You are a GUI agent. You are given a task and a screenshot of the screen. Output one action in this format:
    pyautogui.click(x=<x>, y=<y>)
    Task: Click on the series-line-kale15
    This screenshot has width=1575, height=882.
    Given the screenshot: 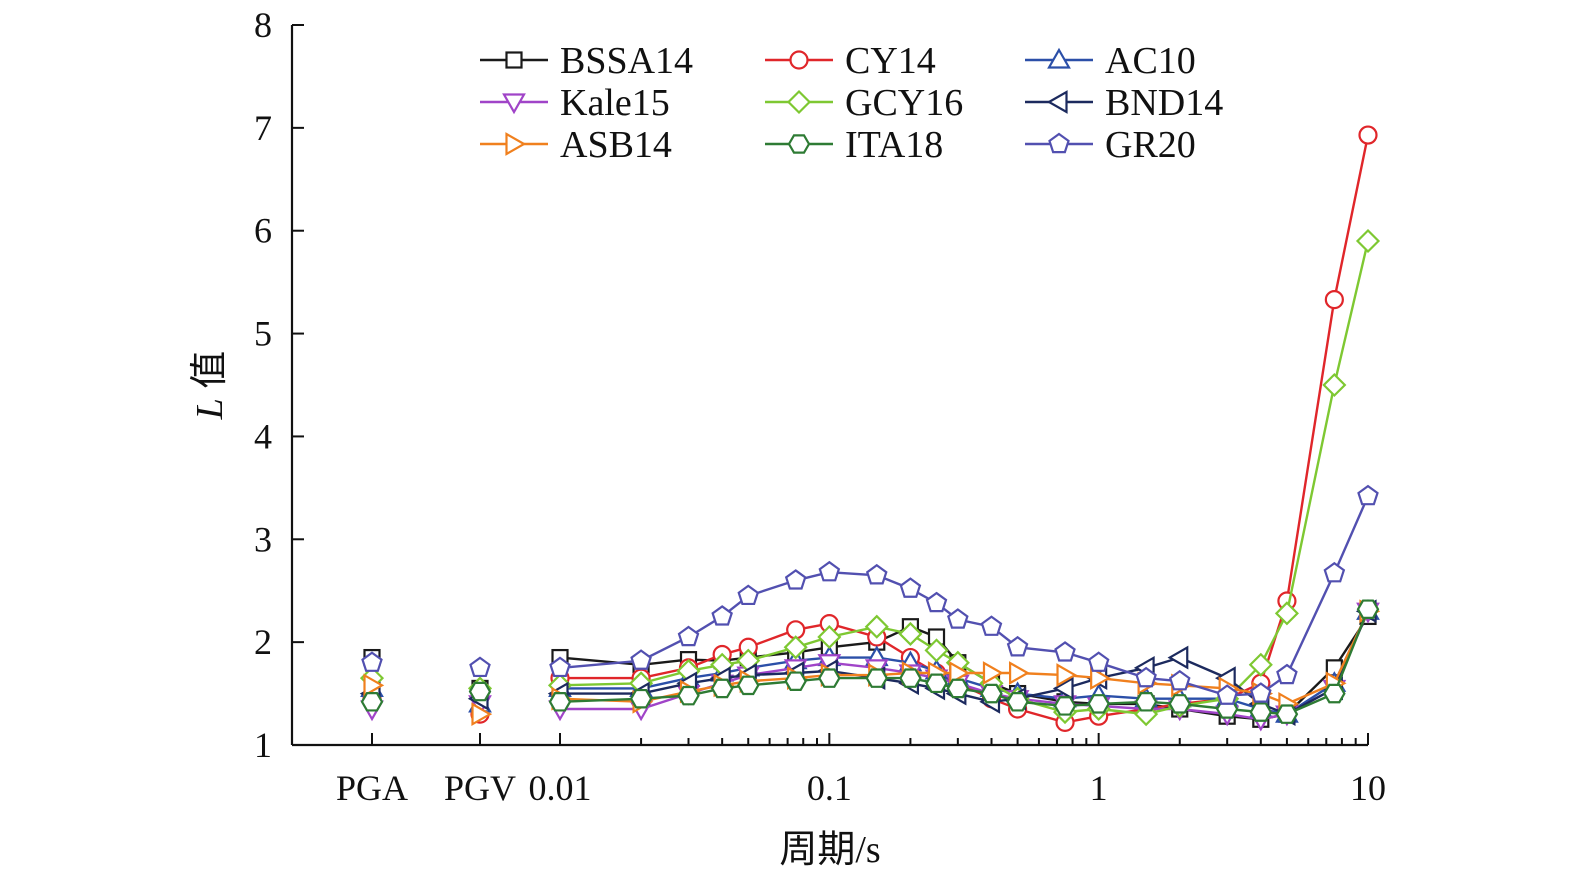 What is the action you would take?
    pyautogui.click(x=965, y=665)
    